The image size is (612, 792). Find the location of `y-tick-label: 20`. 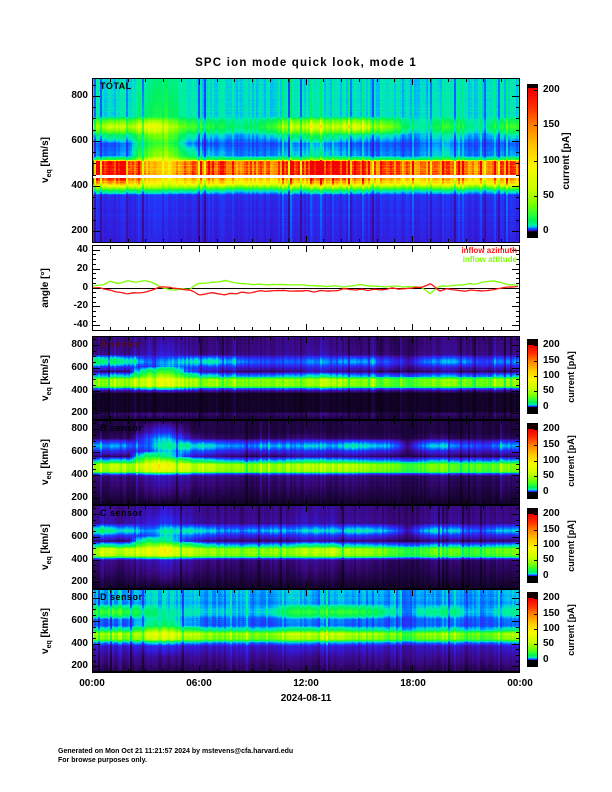

y-tick-label: 20 is located at coordinates (82, 268).